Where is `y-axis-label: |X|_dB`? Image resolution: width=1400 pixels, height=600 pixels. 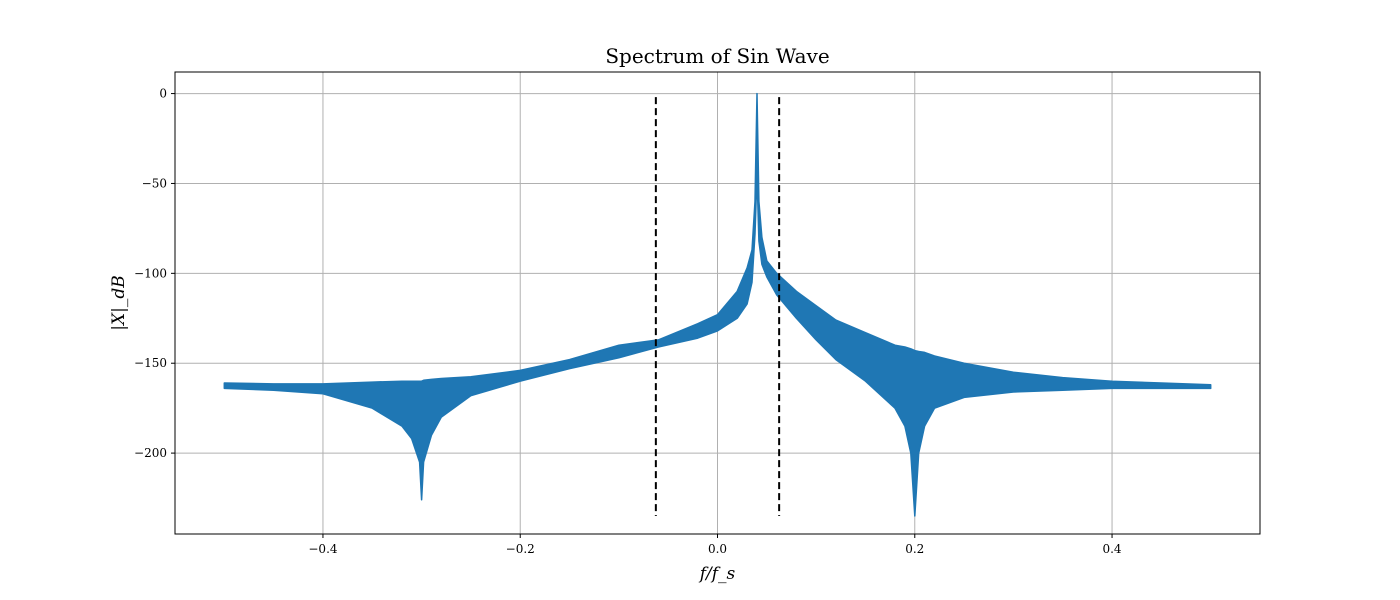 y-axis-label: |X|_dB is located at coordinates (119, 302).